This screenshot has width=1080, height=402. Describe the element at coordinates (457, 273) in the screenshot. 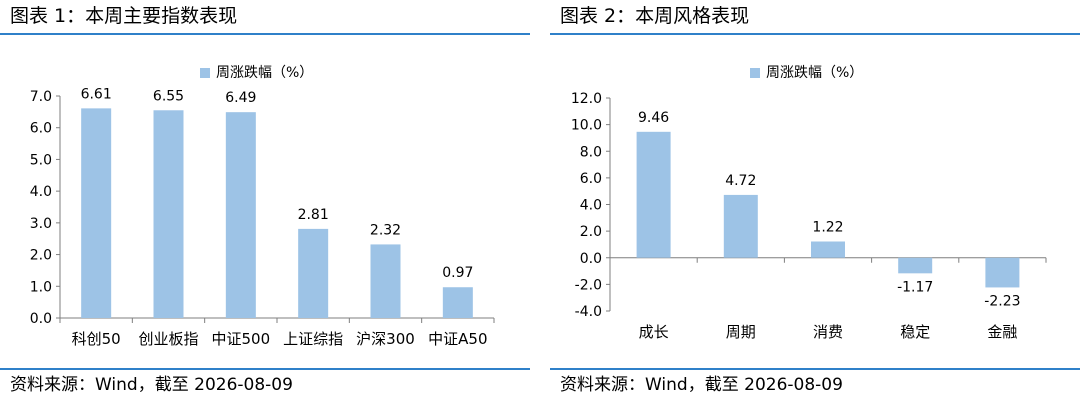

I see `data-label: 0.97` at that location.